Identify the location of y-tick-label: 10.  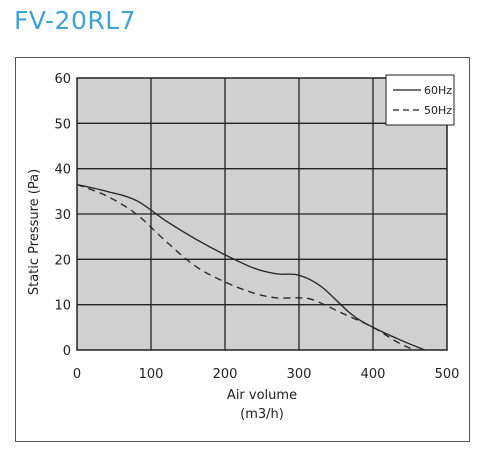
(62, 306).